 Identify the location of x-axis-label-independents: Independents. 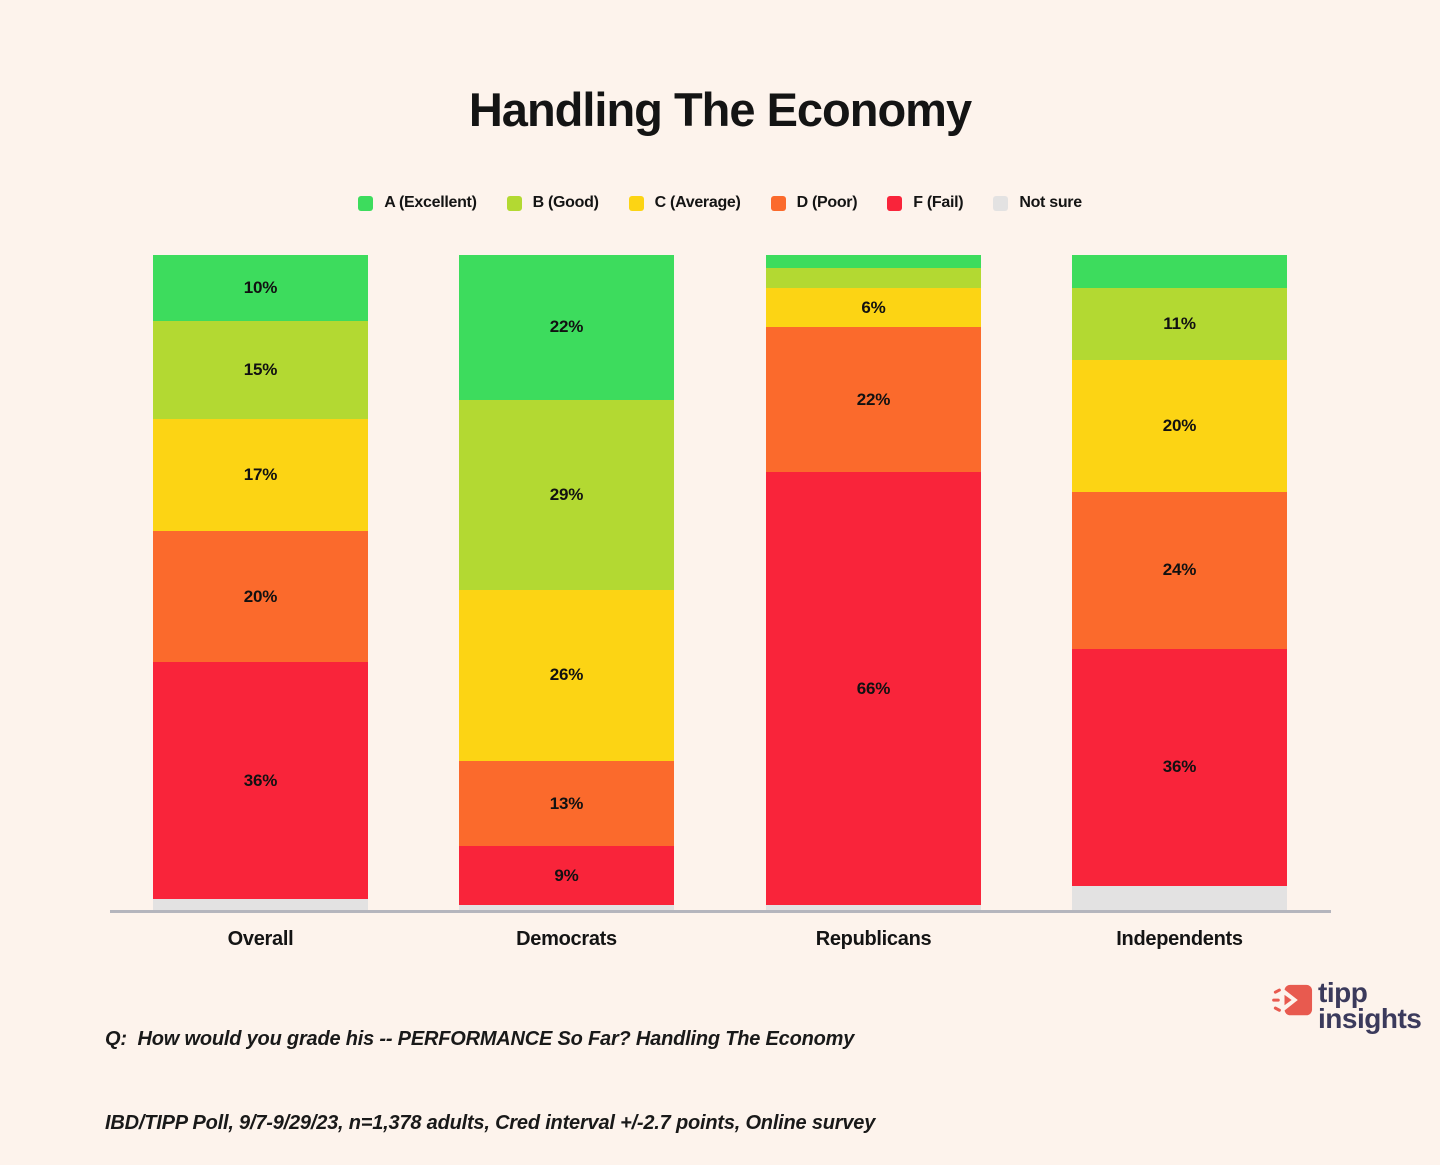
(1179, 939).